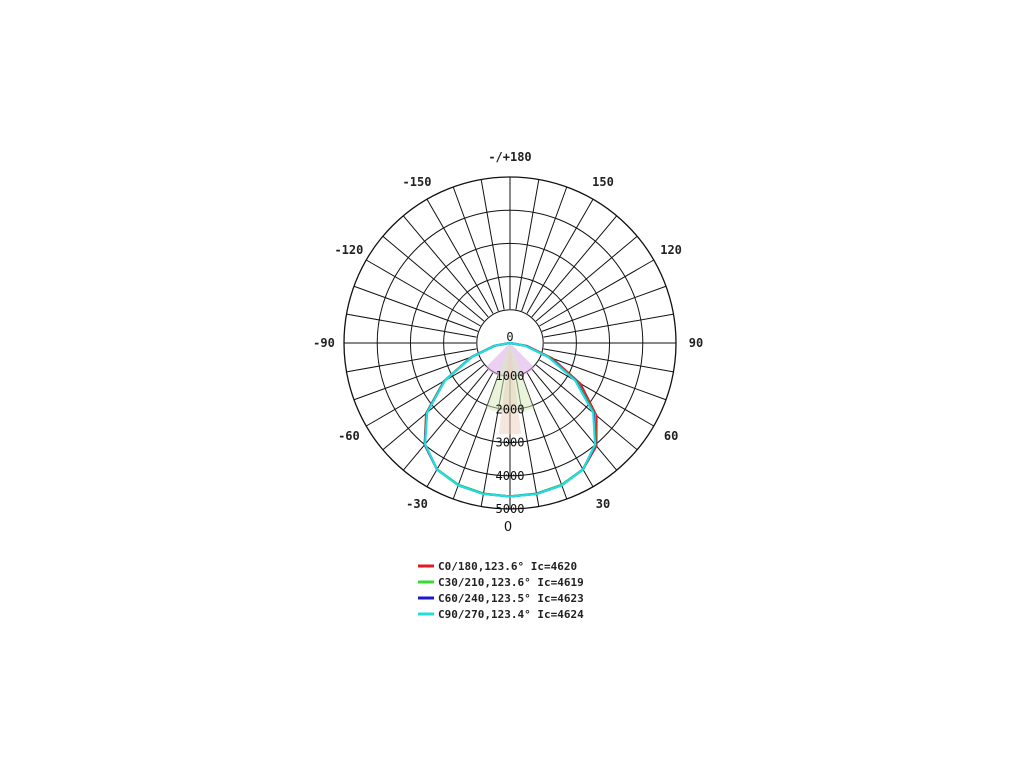 The height and width of the screenshot is (768, 1024). I want to click on beam-wedge, so click(510, 389).